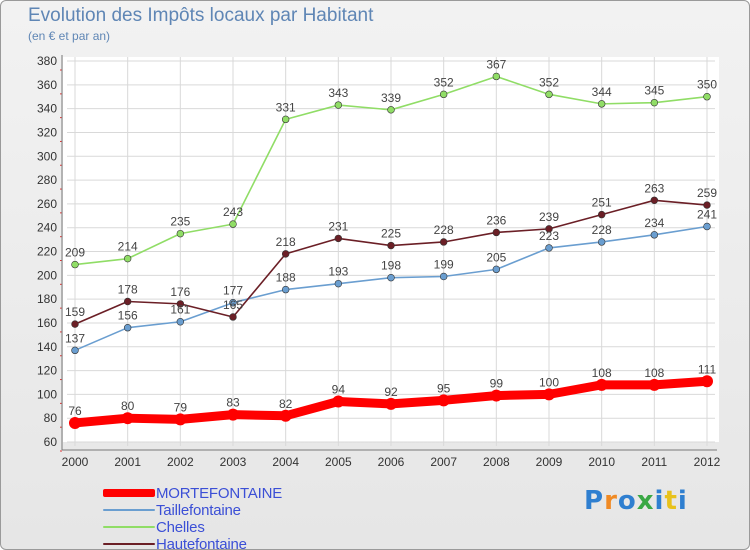 This screenshot has height=550, width=750. I want to click on y-tick-label: 300, so click(47, 156).